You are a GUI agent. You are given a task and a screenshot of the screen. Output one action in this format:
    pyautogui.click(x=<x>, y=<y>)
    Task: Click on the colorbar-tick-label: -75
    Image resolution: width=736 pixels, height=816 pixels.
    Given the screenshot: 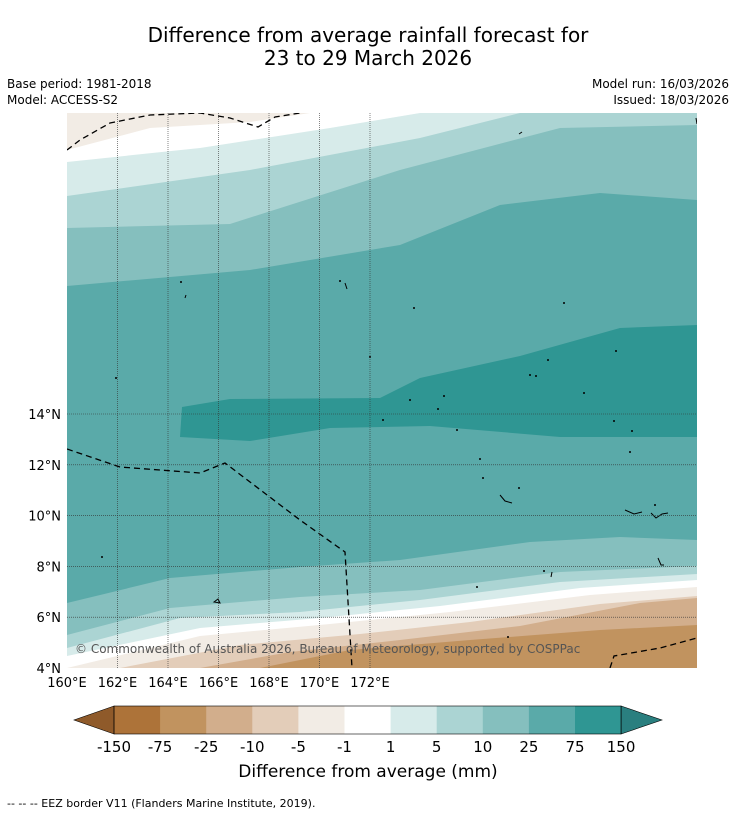 What is the action you would take?
    pyautogui.click(x=160, y=747)
    